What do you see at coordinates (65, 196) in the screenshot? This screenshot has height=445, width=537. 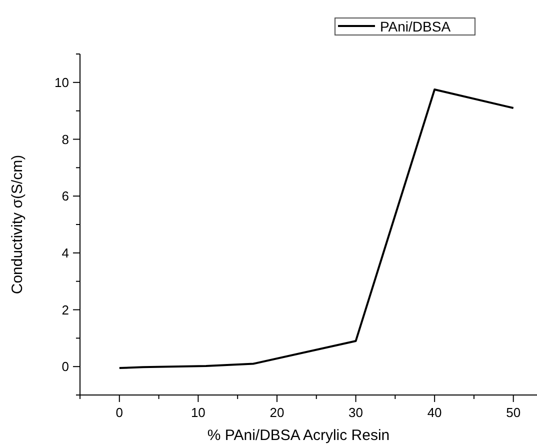 I see `y-tick-label: 6` at bounding box center [65, 196].